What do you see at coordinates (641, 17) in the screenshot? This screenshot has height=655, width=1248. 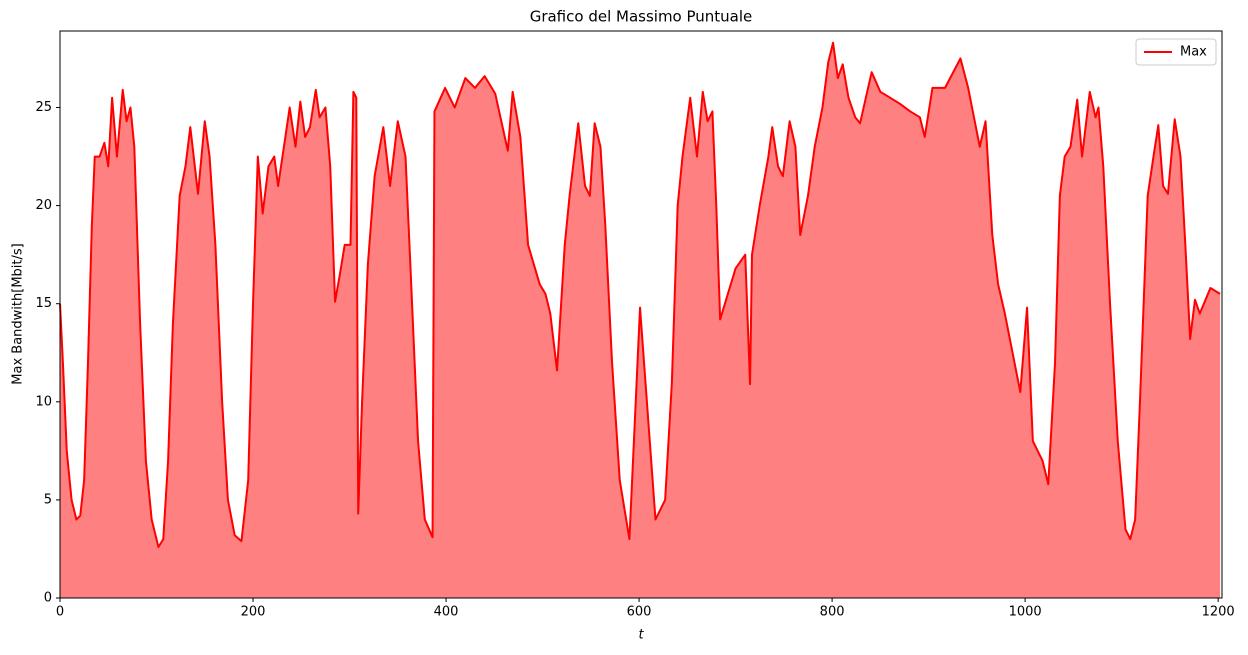 I see `chart-title: Grafico del Massimo Puntuale` at bounding box center [641, 17].